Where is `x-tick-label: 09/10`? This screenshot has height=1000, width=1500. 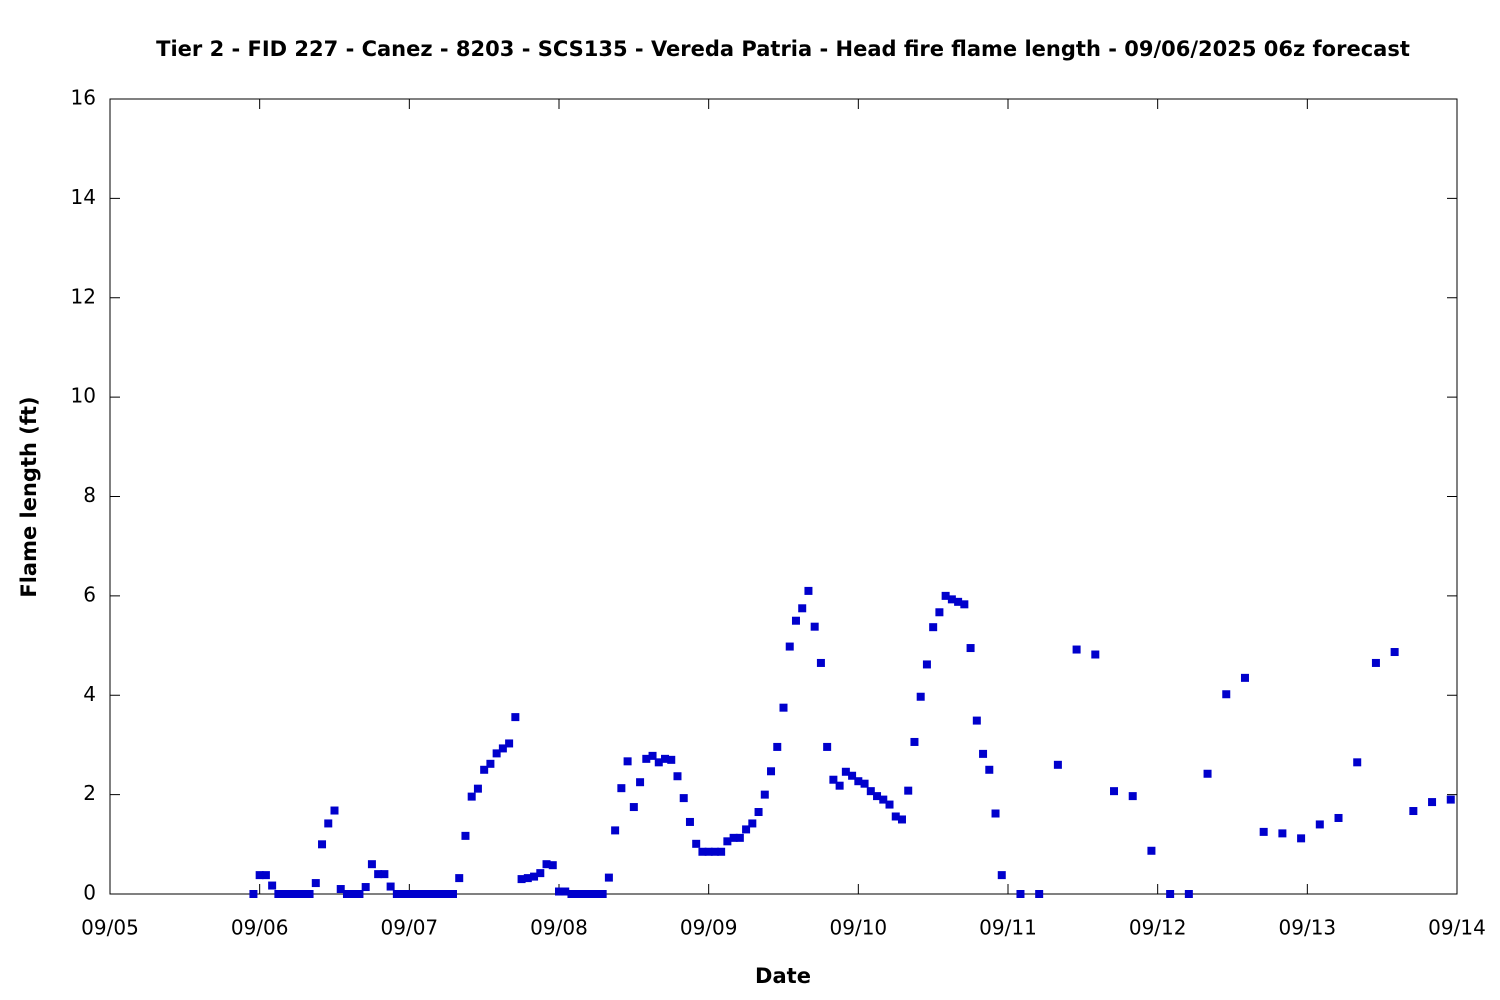 x-tick-label: 09/10 is located at coordinates (859, 928).